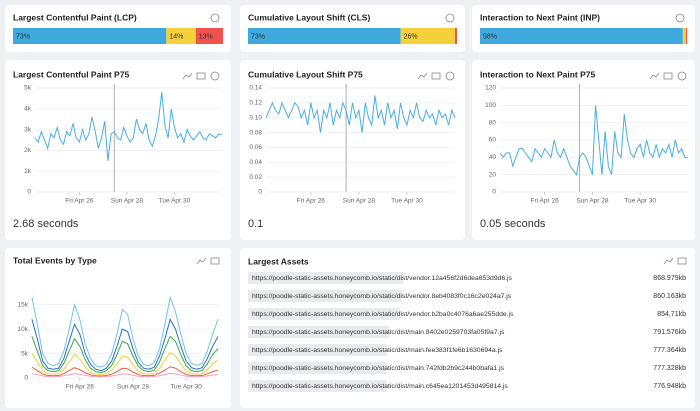  I want to click on y-tick-label: 40, so click(493, 157).